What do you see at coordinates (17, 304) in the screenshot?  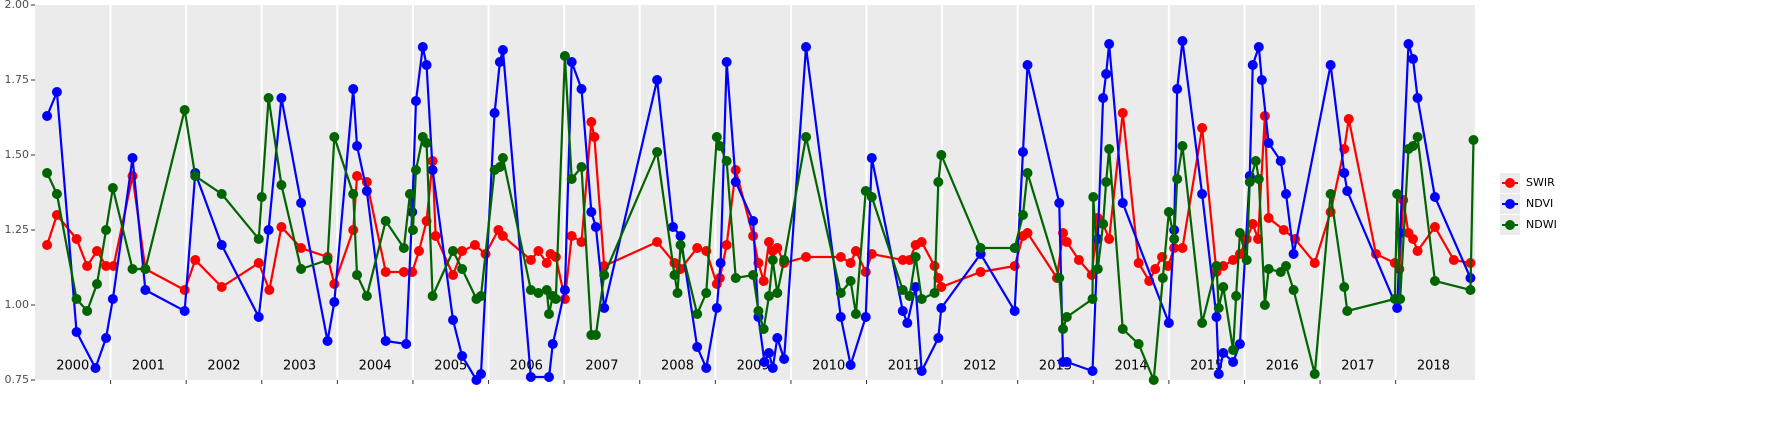 I see `y-tick-label: 1.00` at bounding box center [17, 304].